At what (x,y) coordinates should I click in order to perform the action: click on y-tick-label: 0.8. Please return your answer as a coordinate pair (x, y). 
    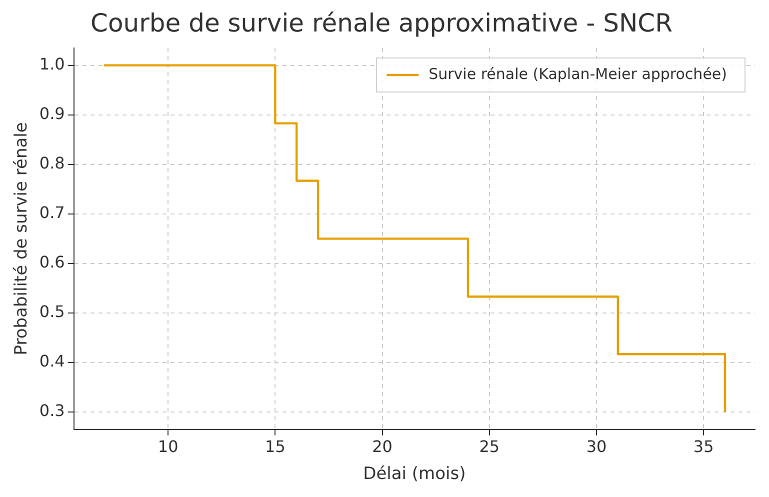
    Looking at the image, I should click on (52, 163).